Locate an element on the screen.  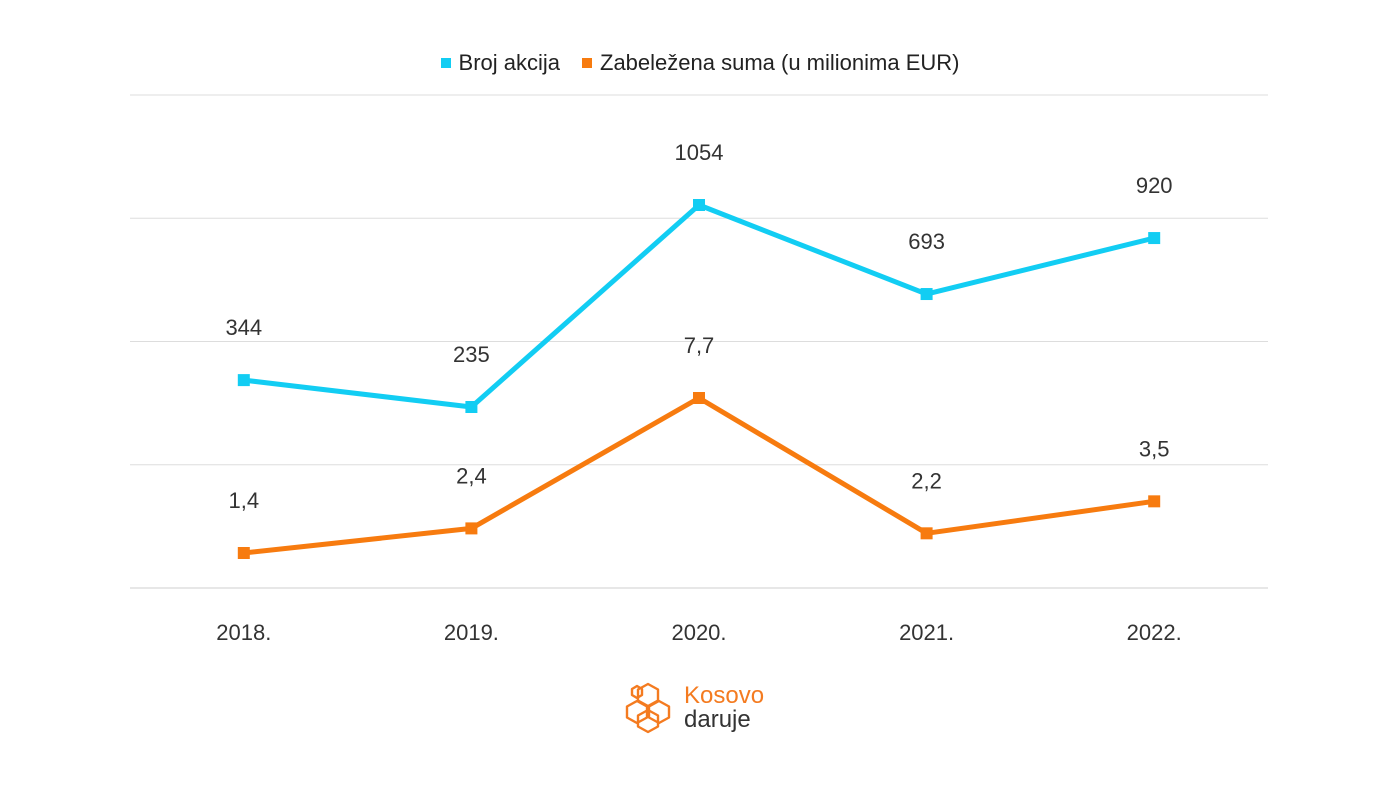
data-label: 920 is located at coordinates (1154, 185).